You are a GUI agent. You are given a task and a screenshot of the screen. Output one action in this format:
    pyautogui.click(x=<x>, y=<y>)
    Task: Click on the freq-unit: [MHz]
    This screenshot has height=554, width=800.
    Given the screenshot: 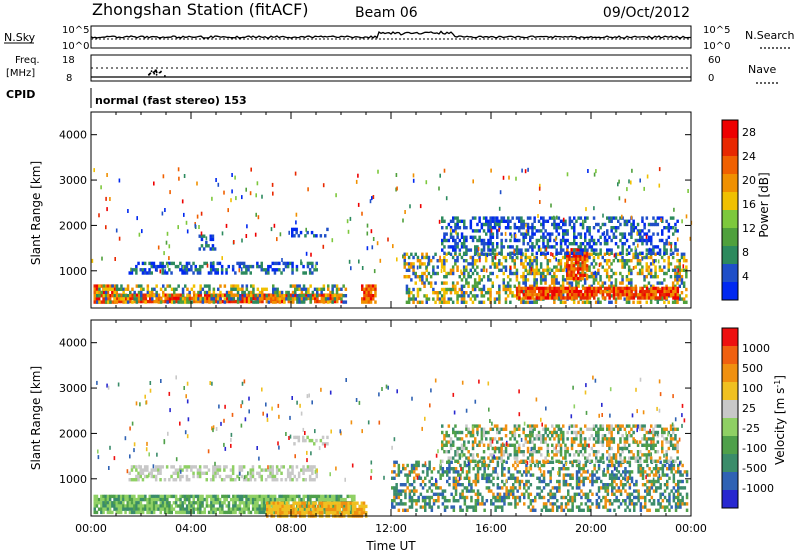 What is the action you would take?
    pyautogui.click(x=20, y=73)
    